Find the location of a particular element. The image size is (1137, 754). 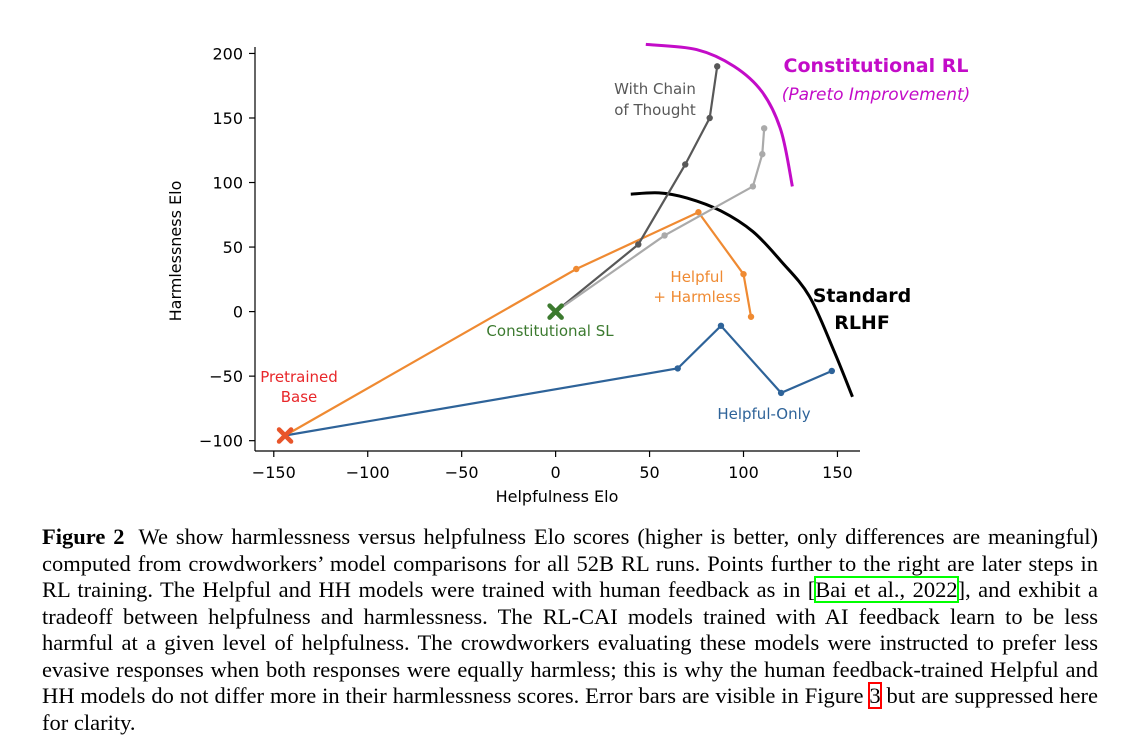

x-tick-label: −50 is located at coordinates (462, 472).